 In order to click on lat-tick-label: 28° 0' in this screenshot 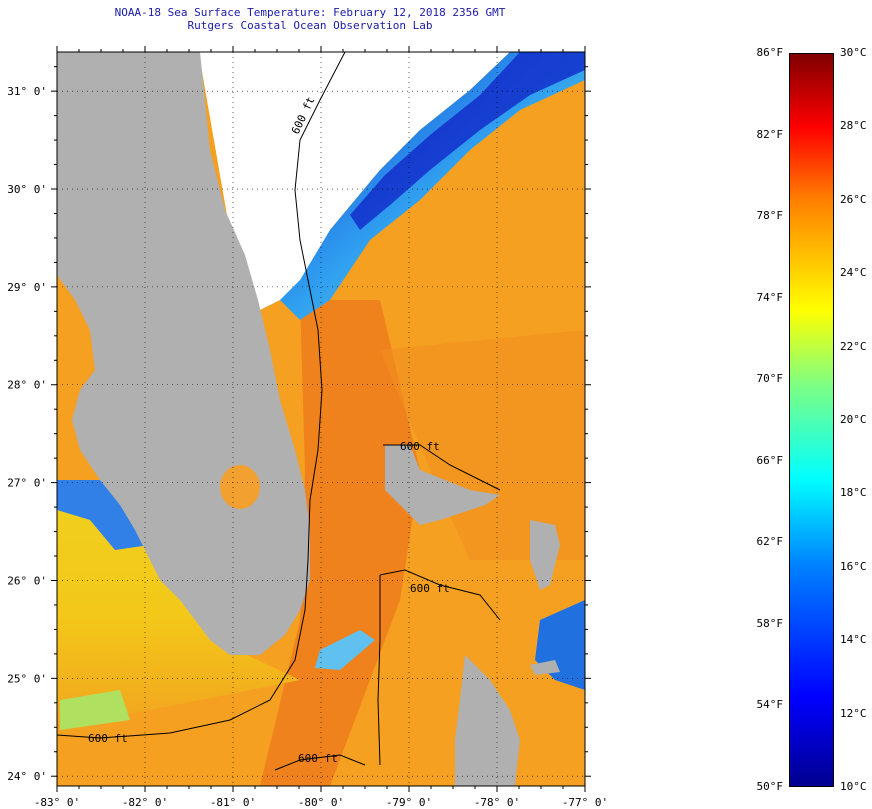, I will do `click(27, 385)`.